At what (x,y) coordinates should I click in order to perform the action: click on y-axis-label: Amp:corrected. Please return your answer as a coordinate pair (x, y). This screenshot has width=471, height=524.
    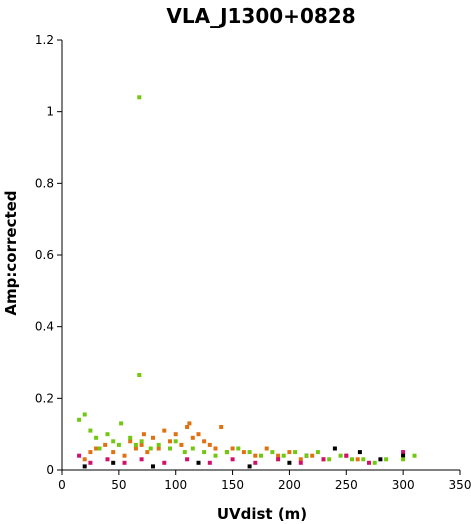
    Looking at the image, I should click on (11, 252).